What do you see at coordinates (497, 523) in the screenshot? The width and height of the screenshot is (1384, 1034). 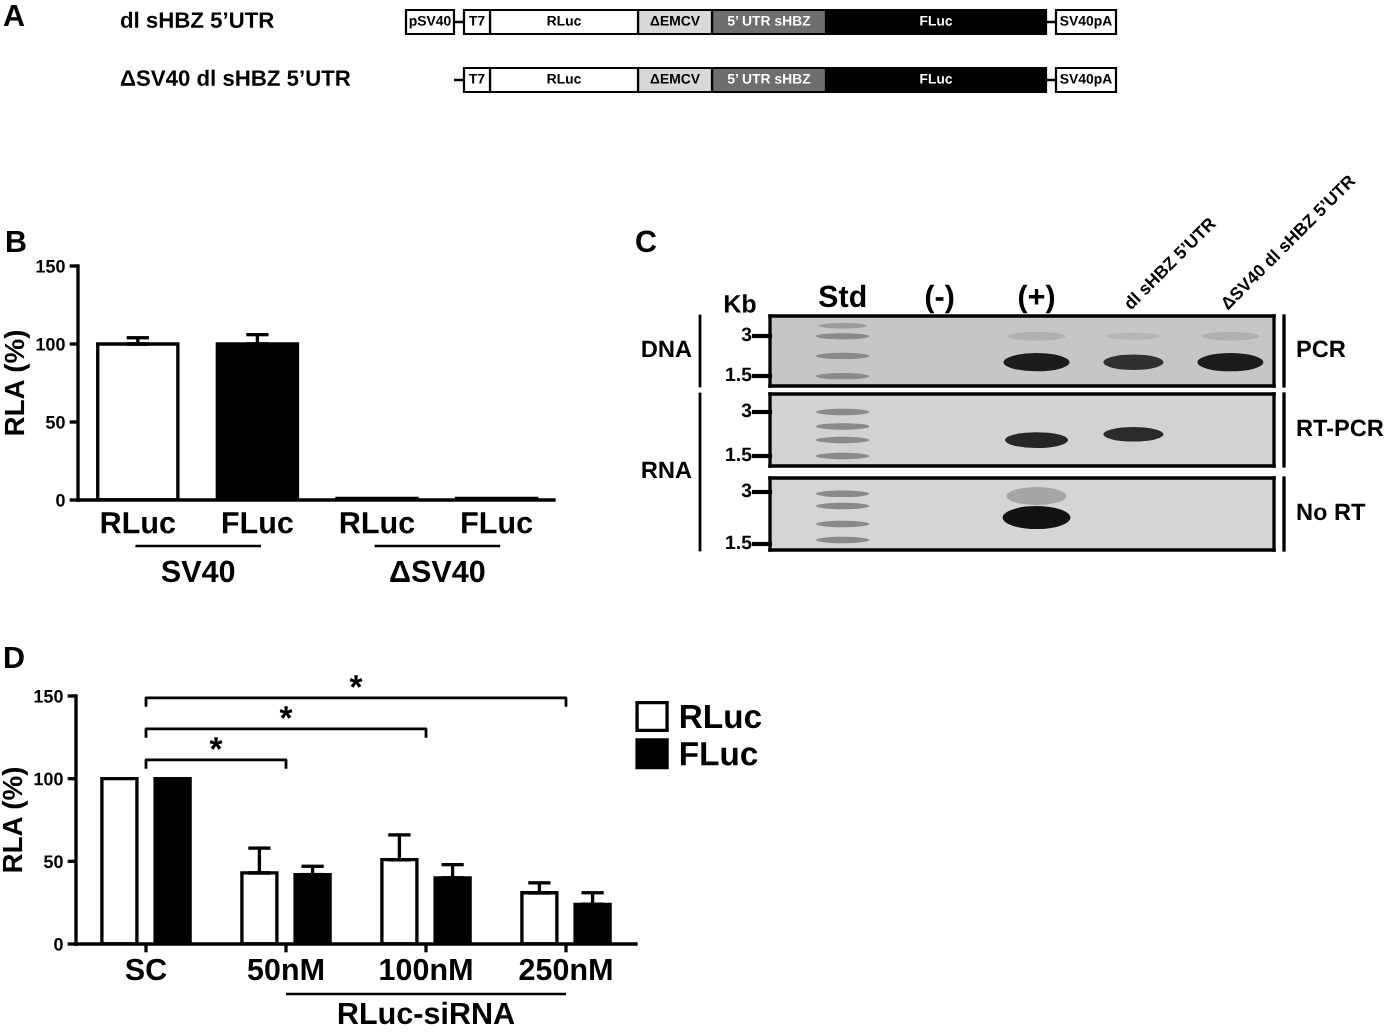 I see `text: FLuc` at bounding box center [497, 523].